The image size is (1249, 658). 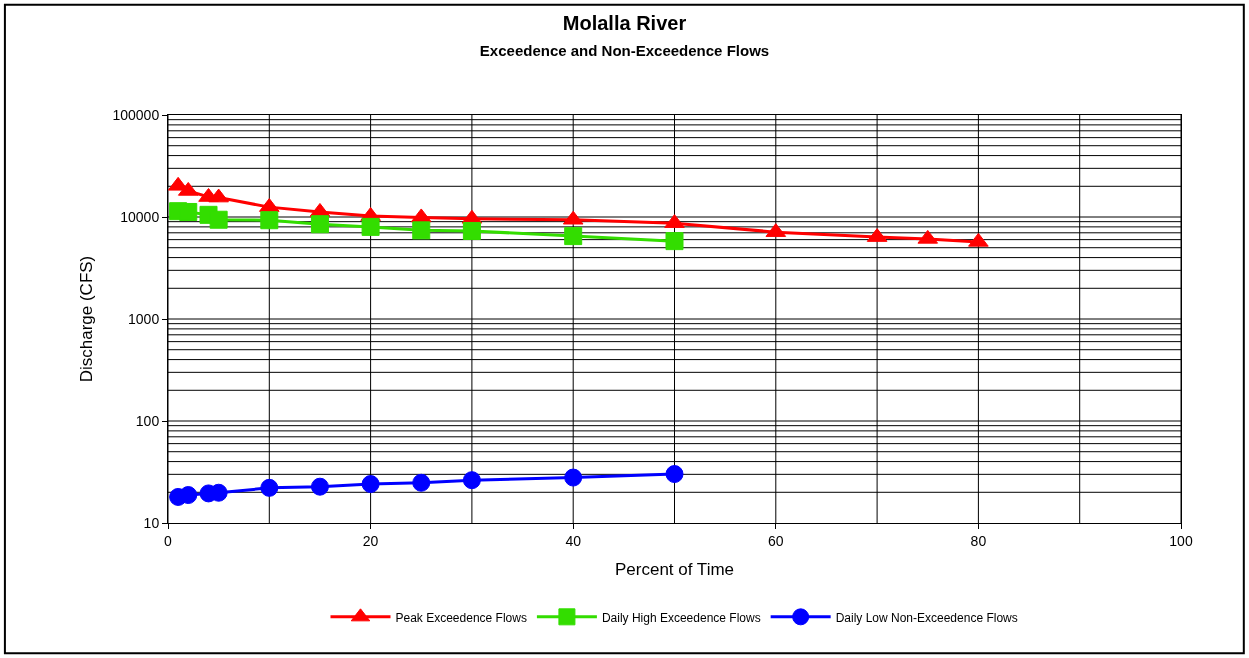 What do you see at coordinates (140, 216) in the screenshot?
I see `y-tick-label: 10000` at bounding box center [140, 216].